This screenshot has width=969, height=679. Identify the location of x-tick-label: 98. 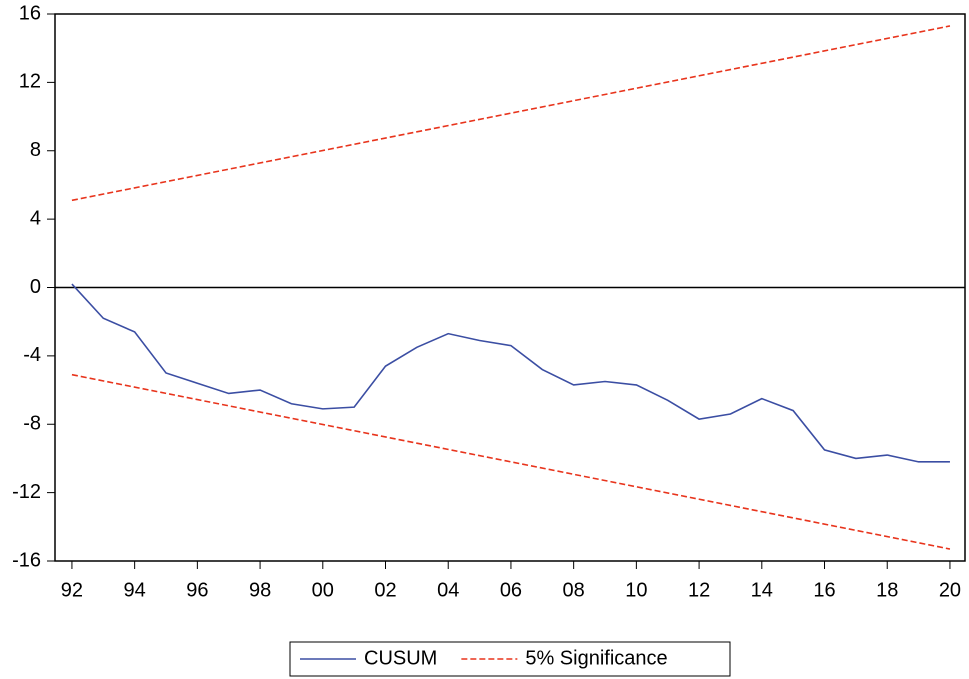
(260, 590).